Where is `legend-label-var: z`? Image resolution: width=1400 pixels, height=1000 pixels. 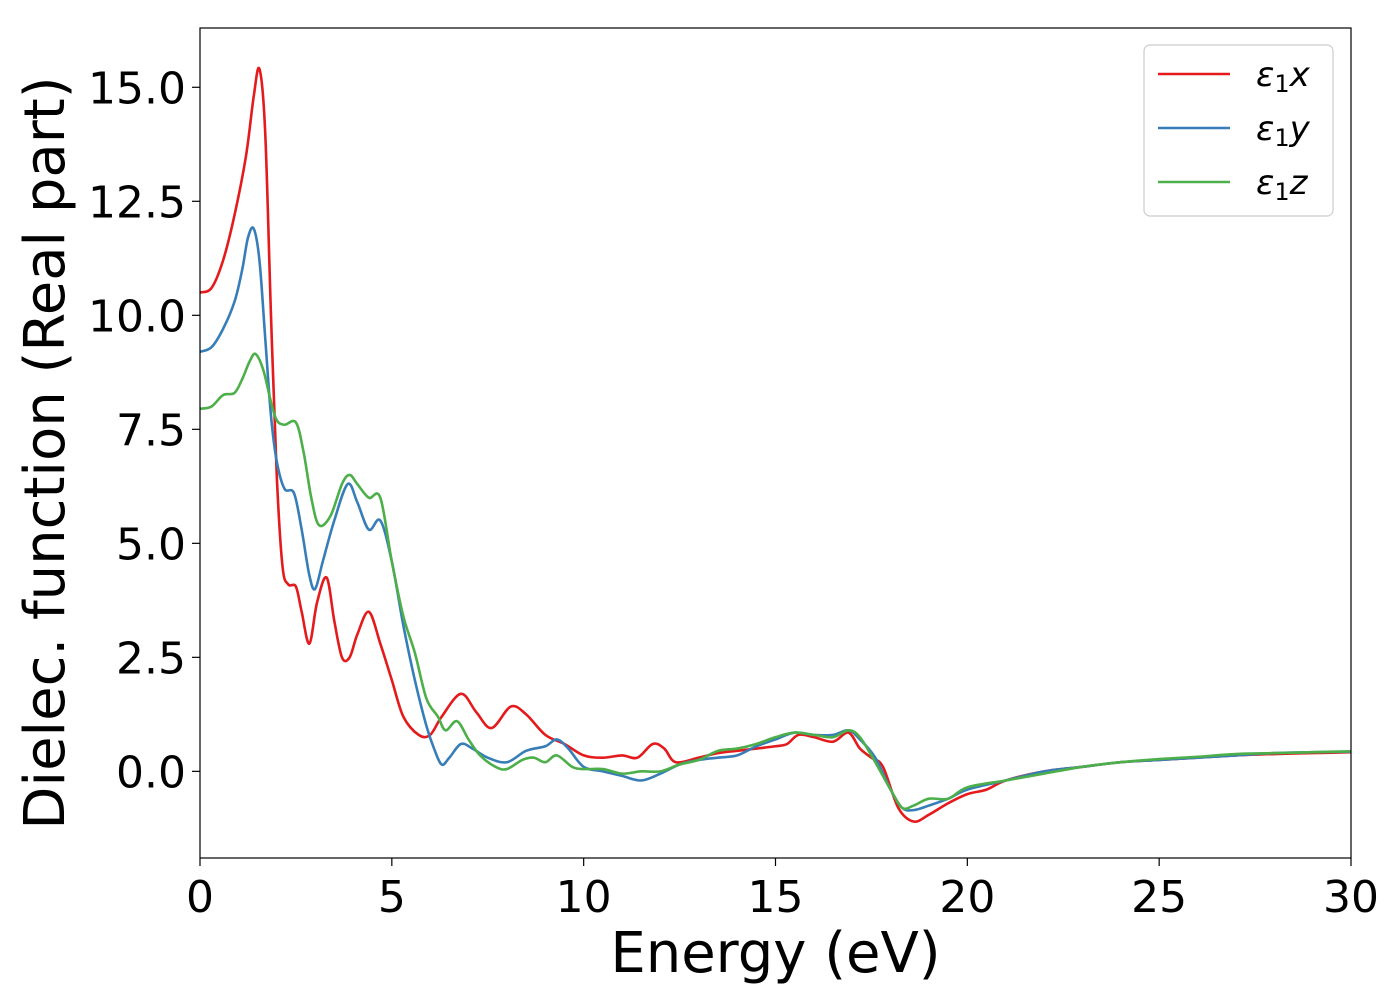 legend-label-var: z is located at coordinates (1299, 183).